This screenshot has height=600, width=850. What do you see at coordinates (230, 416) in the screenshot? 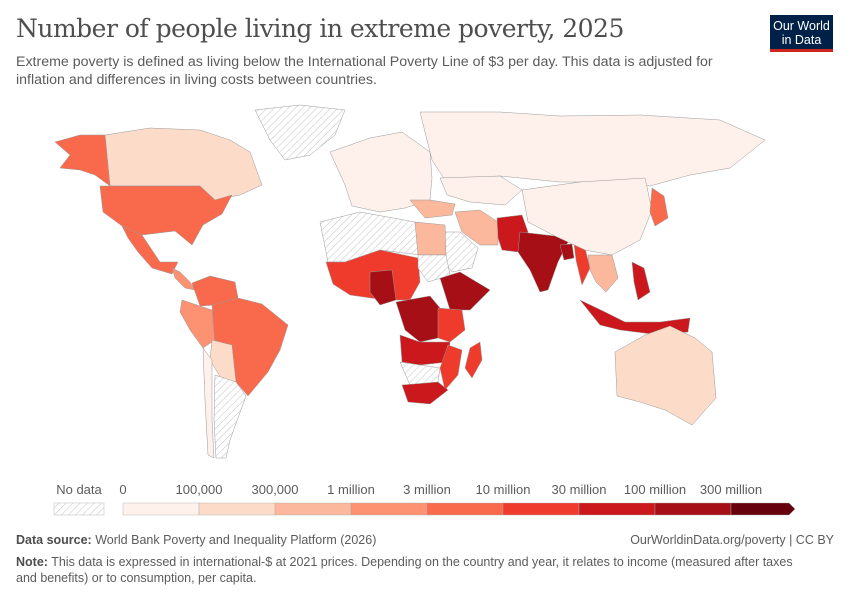
I see `country-argentina` at bounding box center [230, 416].